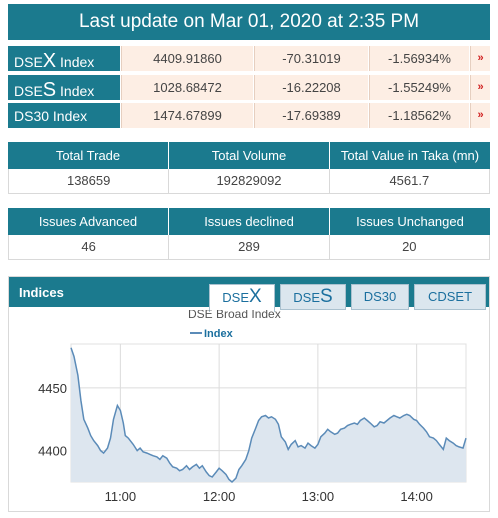 The height and width of the screenshot is (518, 498). What do you see at coordinates (89, 181) in the screenshot?
I see `total-trade-value: 138659` at bounding box center [89, 181].